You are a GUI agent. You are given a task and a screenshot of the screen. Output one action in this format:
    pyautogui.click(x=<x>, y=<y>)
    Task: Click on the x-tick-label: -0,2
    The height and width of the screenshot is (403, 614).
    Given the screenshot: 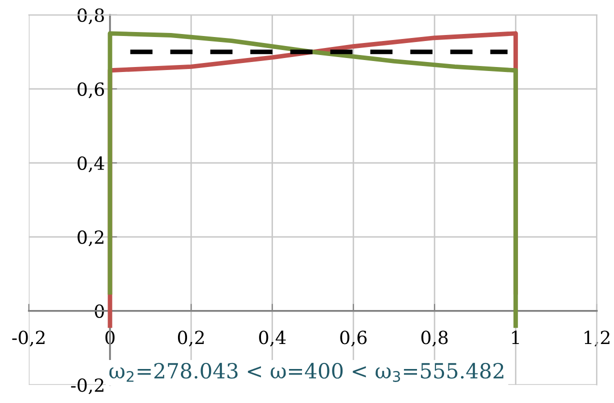 What is the action you would take?
    pyautogui.click(x=28, y=338)
    